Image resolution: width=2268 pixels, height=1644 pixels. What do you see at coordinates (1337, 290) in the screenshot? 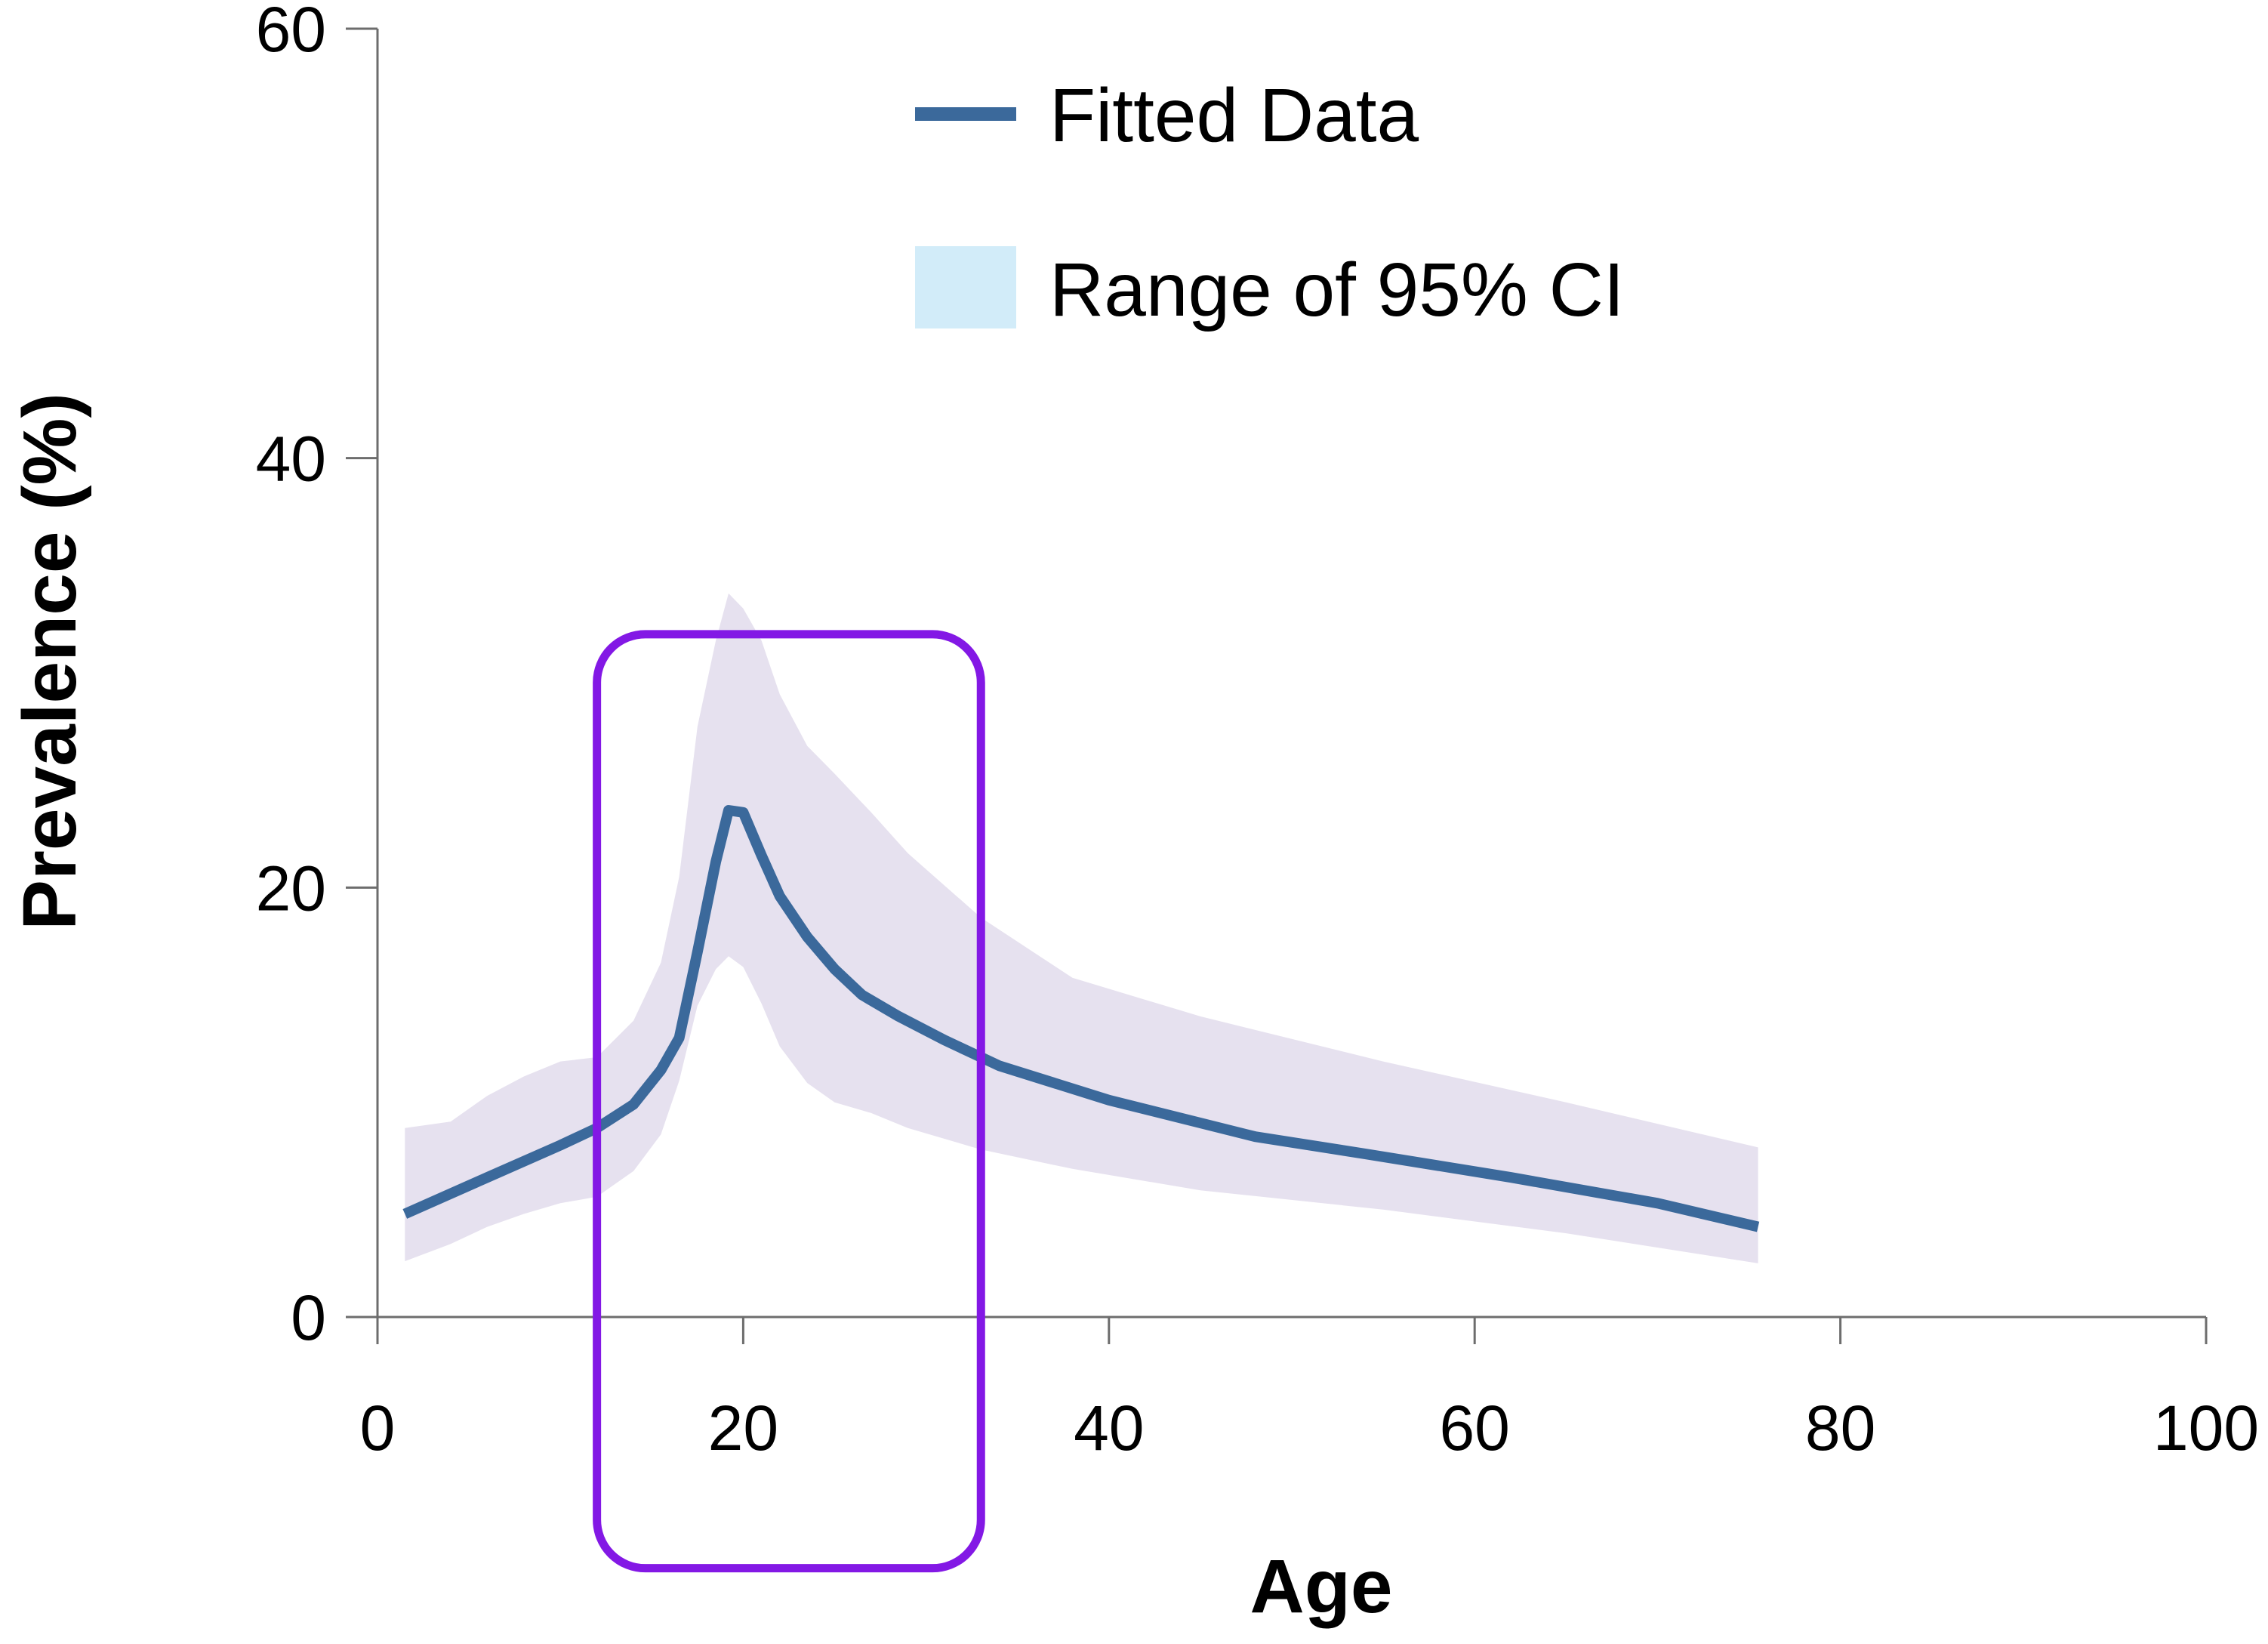
I see `legend-label-ci-range: Range of 95% CI` at bounding box center [1337, 290].